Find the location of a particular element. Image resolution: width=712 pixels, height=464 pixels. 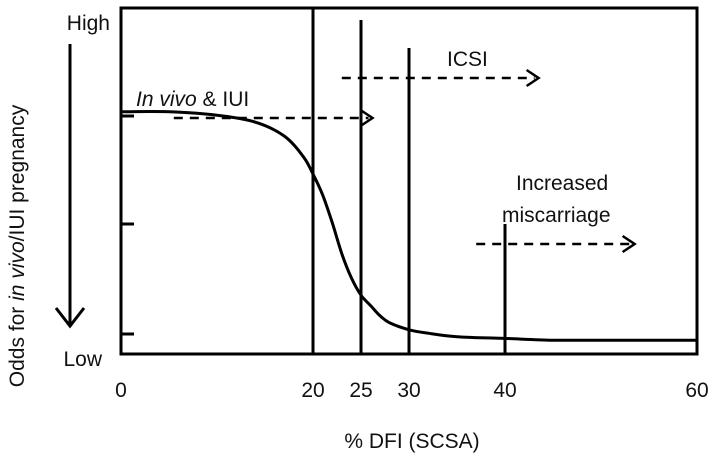

x-tick-label: 40 is located at coordinates (504, 390).